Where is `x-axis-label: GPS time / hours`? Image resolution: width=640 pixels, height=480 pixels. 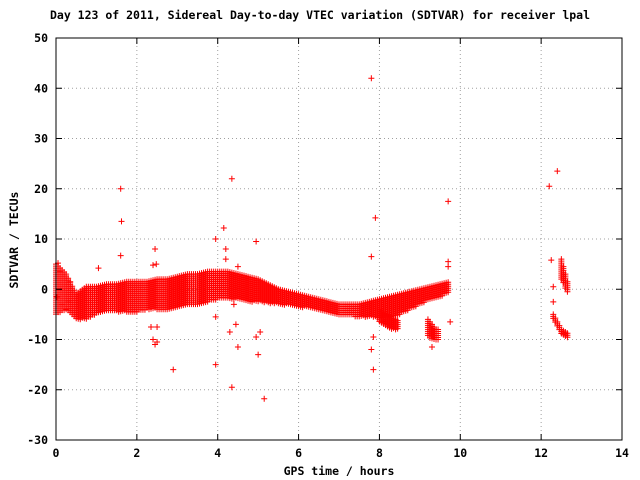
x-axis-label: GPS time / hours is located at coordinates (339, 471).